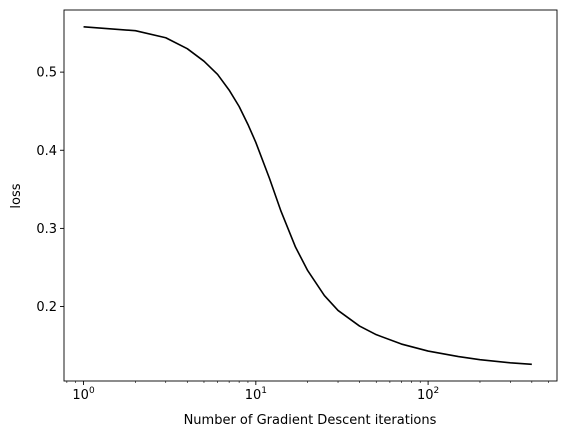  What do you see at coordinates (46, 73) in the screenshot?
I see `y-tick-label: 0.5` at bounding box center [46, 73].